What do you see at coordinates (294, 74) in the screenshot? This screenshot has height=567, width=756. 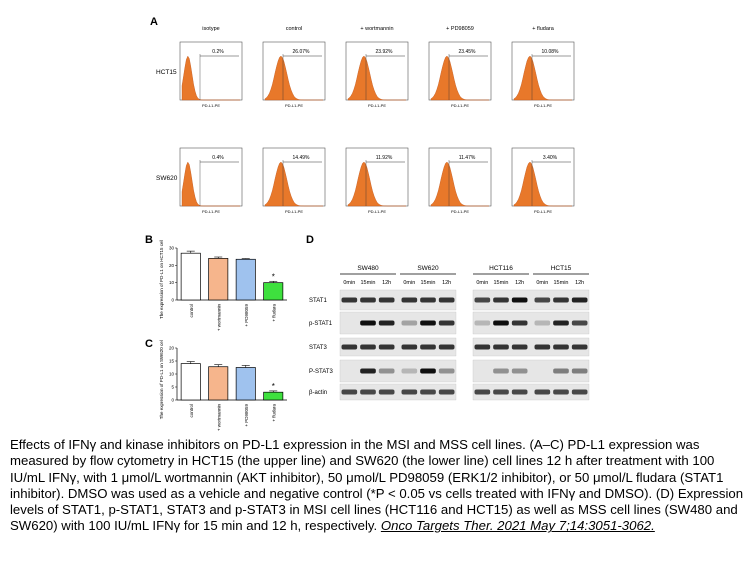 I see `histogram-plot: 26.07% PD-L1-PE` at bounding box center [294, 74].